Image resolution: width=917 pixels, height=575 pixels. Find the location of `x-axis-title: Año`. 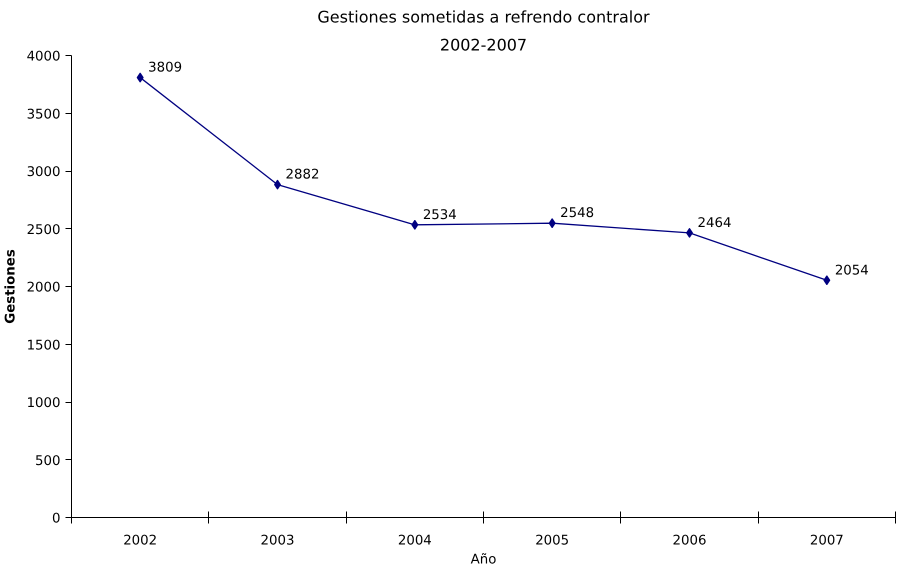

x-axis-title: Año is located at coordinates (483, 560).